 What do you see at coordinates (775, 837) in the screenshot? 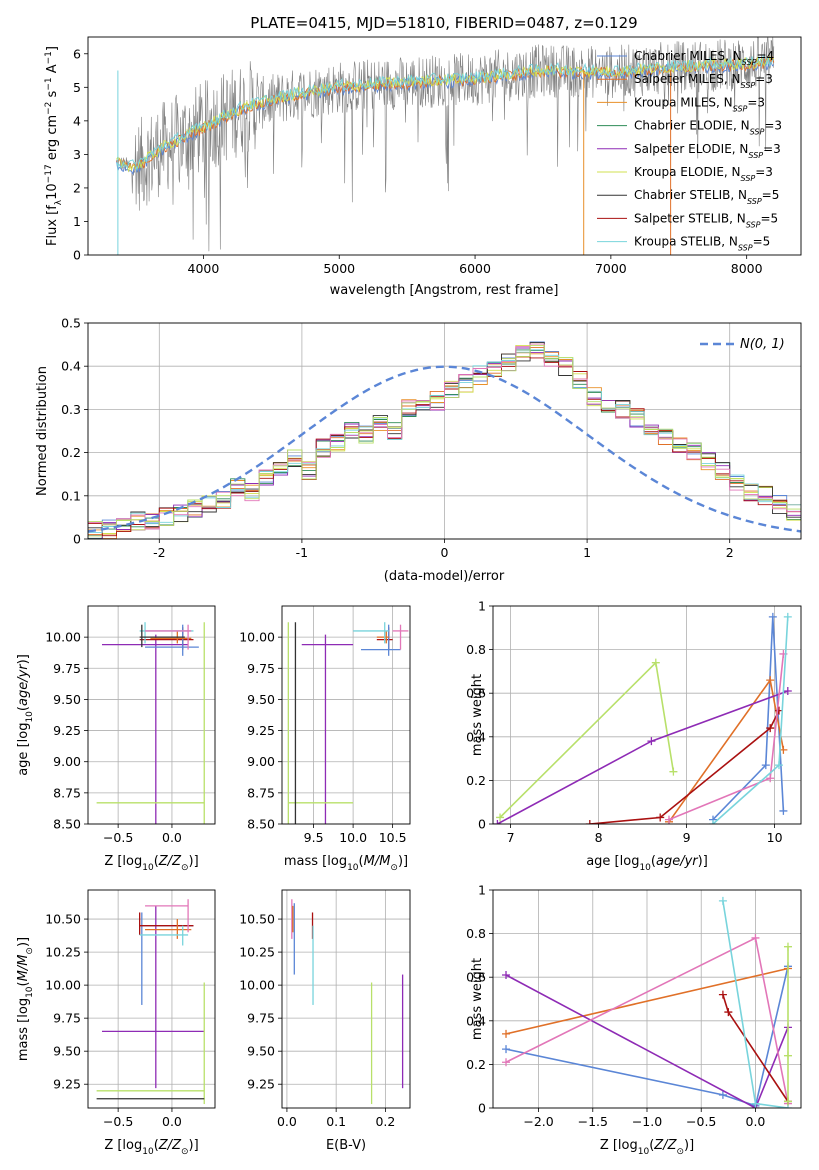
I see `x-tick-label: 10` at bounding box center [775, 837].